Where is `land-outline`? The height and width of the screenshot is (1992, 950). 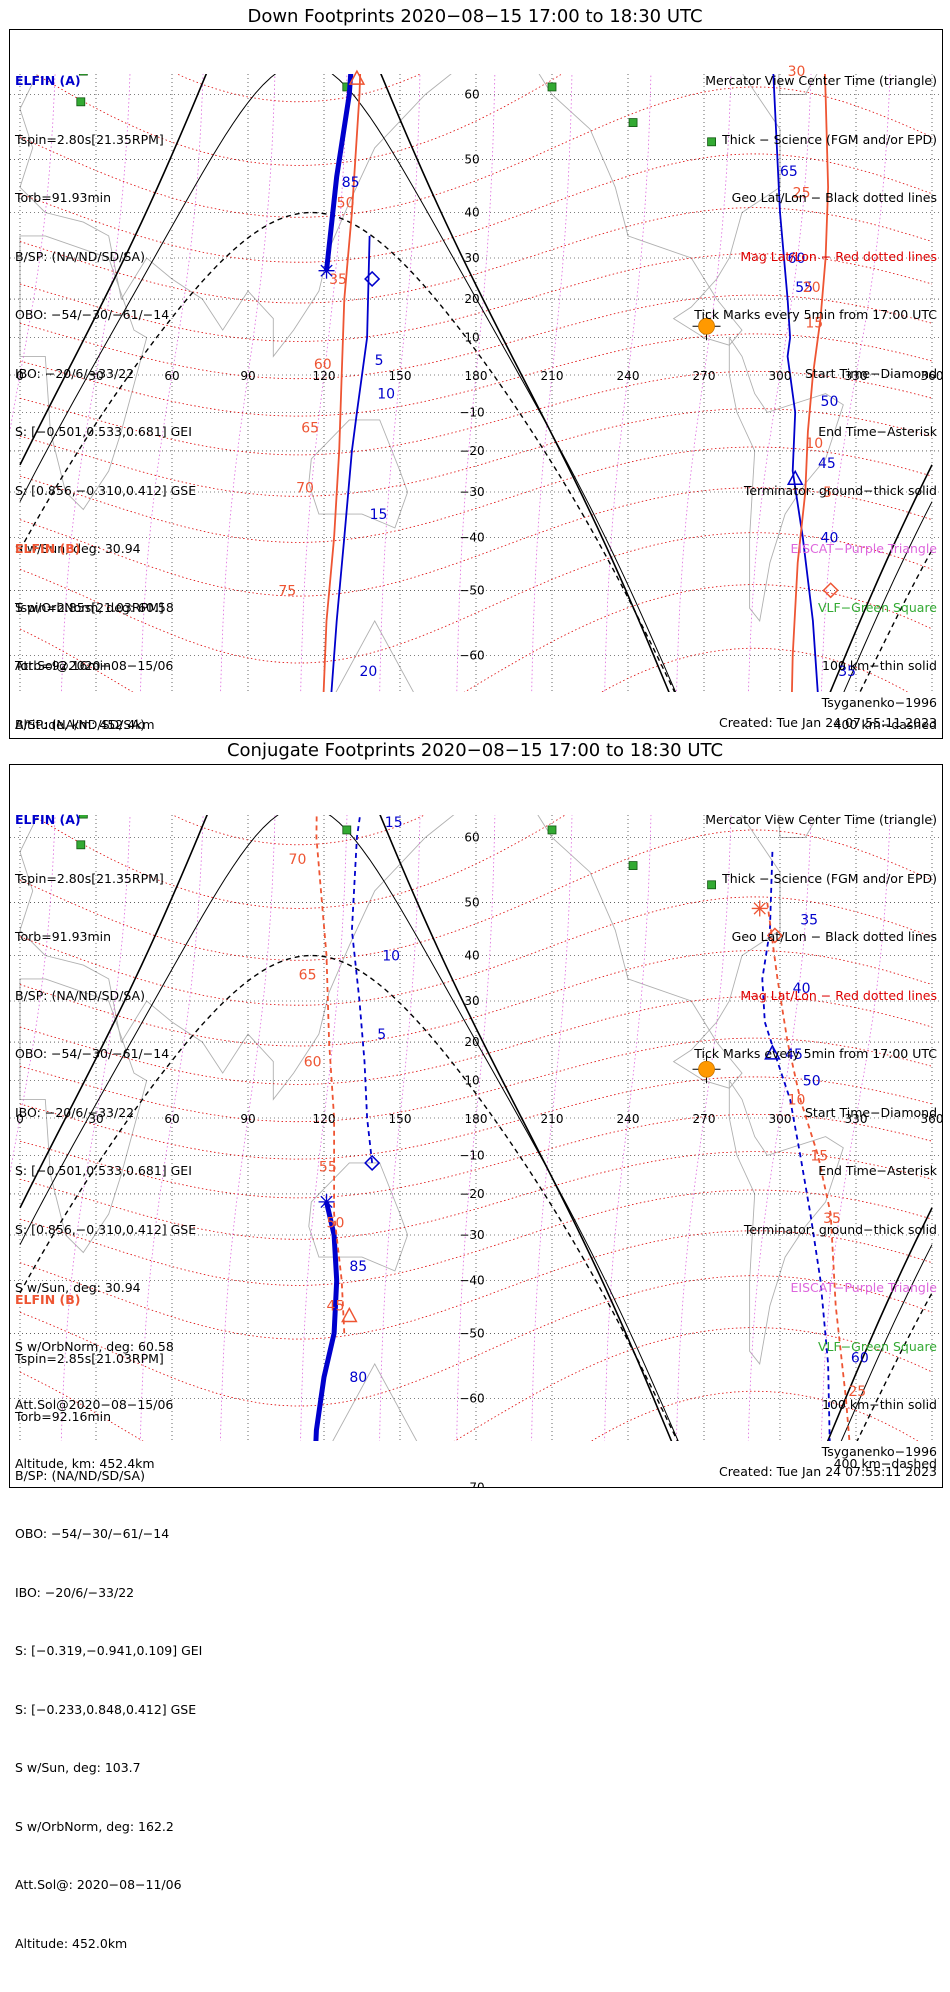
land-outline is located at coordinates (358, 474).